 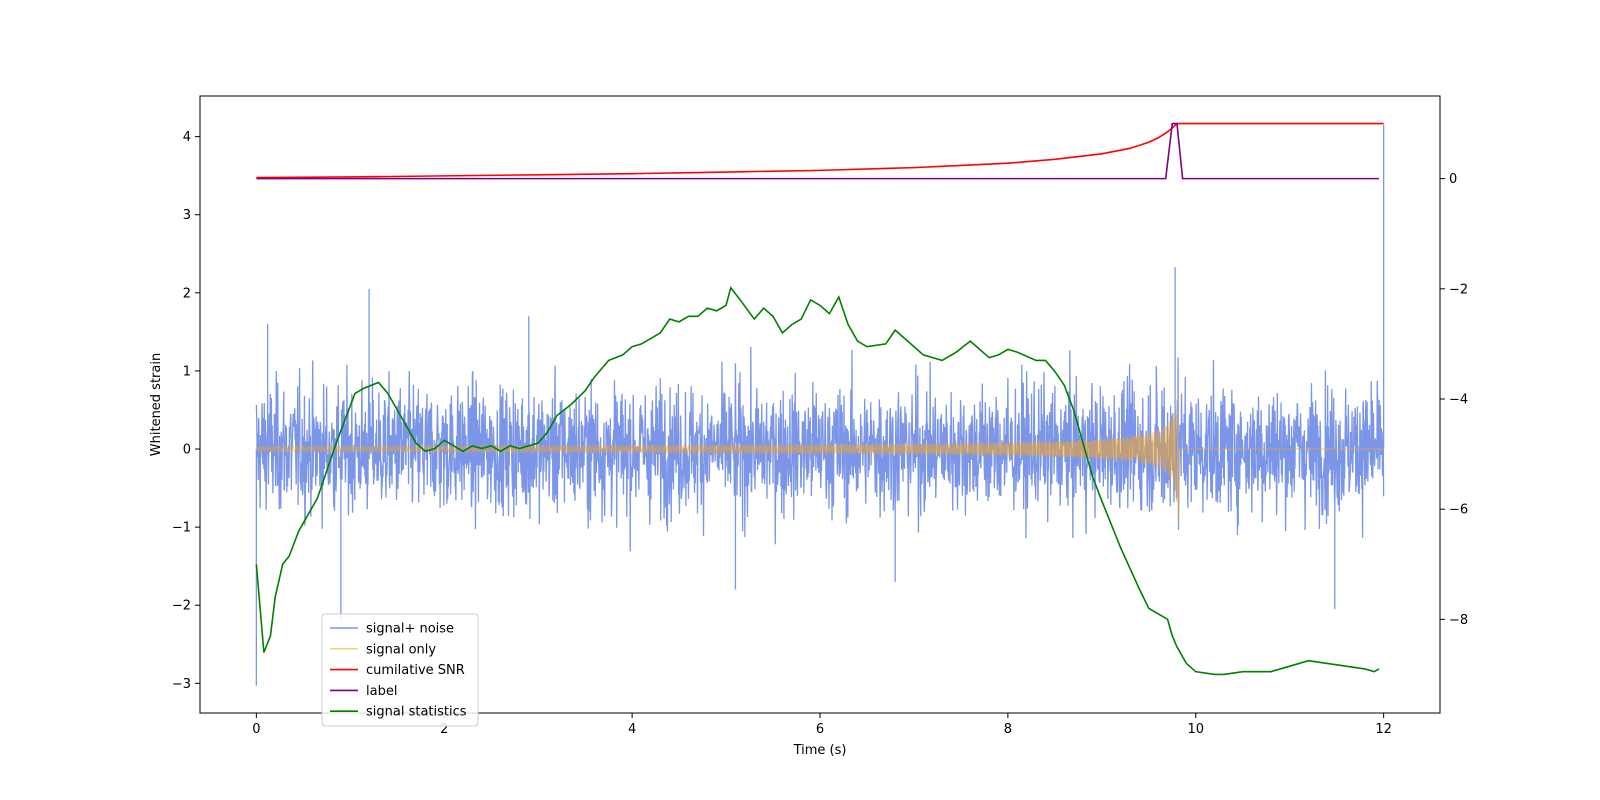 What do you see at coordinates (410, 629) in the screenshot?
I see `legend-label: signal+ noise` at bounding box center [410, 629].